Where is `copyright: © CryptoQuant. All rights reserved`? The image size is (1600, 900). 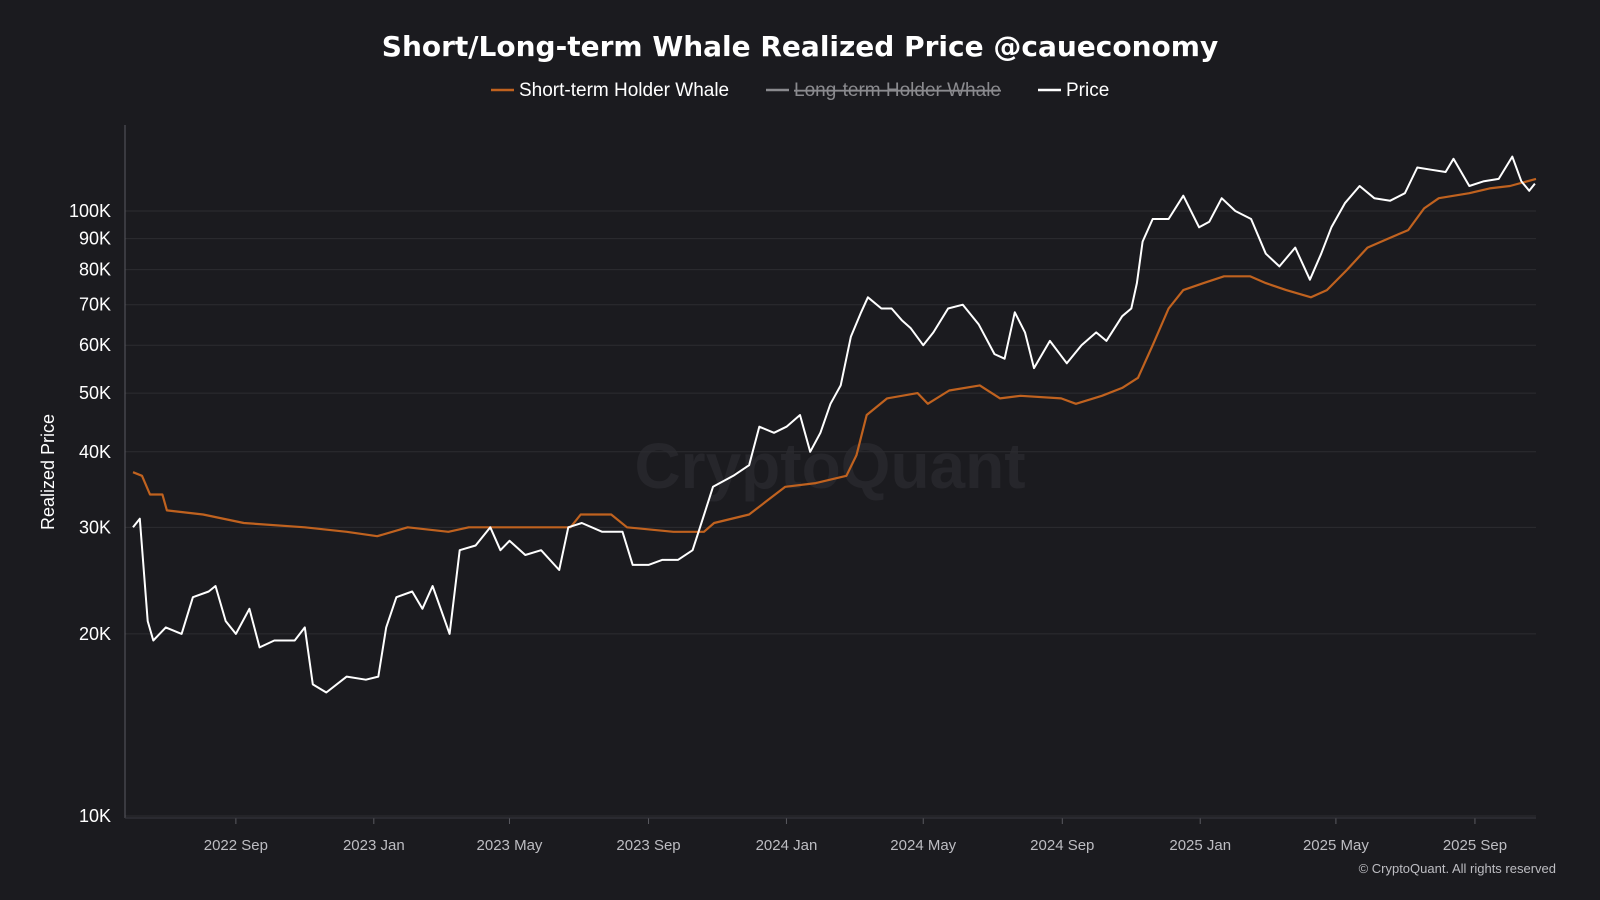
copyright: © CryptoQuant. All rights reserved is located at coordinates (1457, 868).